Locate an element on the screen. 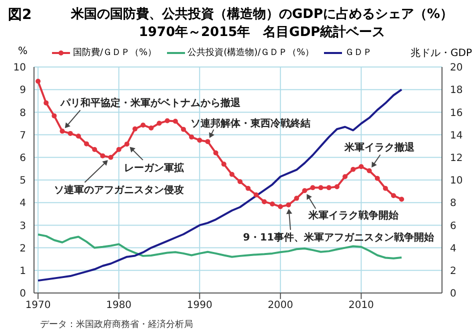 This screenshot has height=336, width=474. annotation: ソ連邦解体・東西冷戦終結 is located at coordinates (250, 123).